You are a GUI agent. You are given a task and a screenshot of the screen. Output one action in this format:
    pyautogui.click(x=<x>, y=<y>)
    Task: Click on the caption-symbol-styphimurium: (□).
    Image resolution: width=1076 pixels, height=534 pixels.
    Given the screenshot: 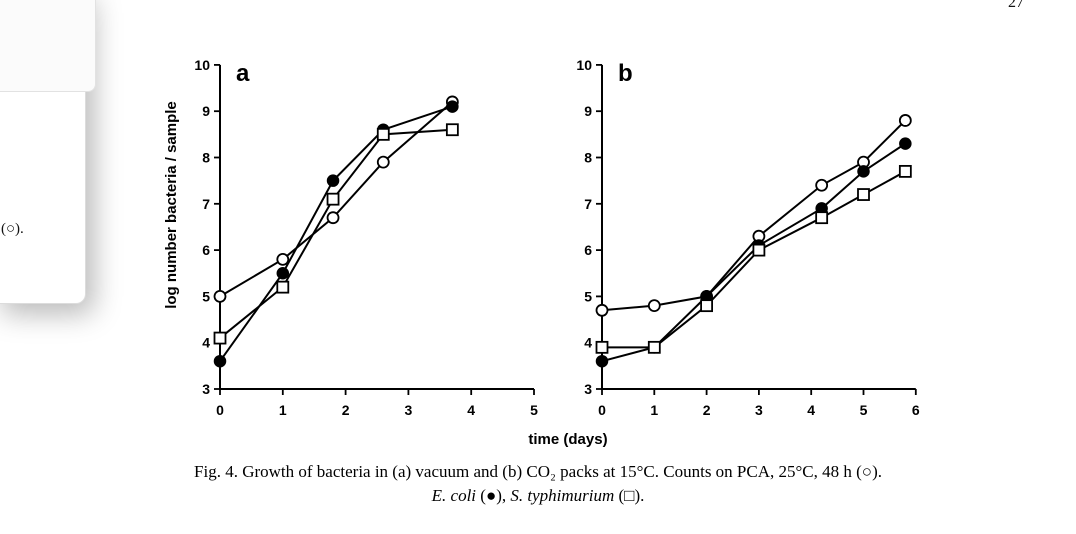 What is the action you would take?
    pyautogui.click(x=629, y=495)
    